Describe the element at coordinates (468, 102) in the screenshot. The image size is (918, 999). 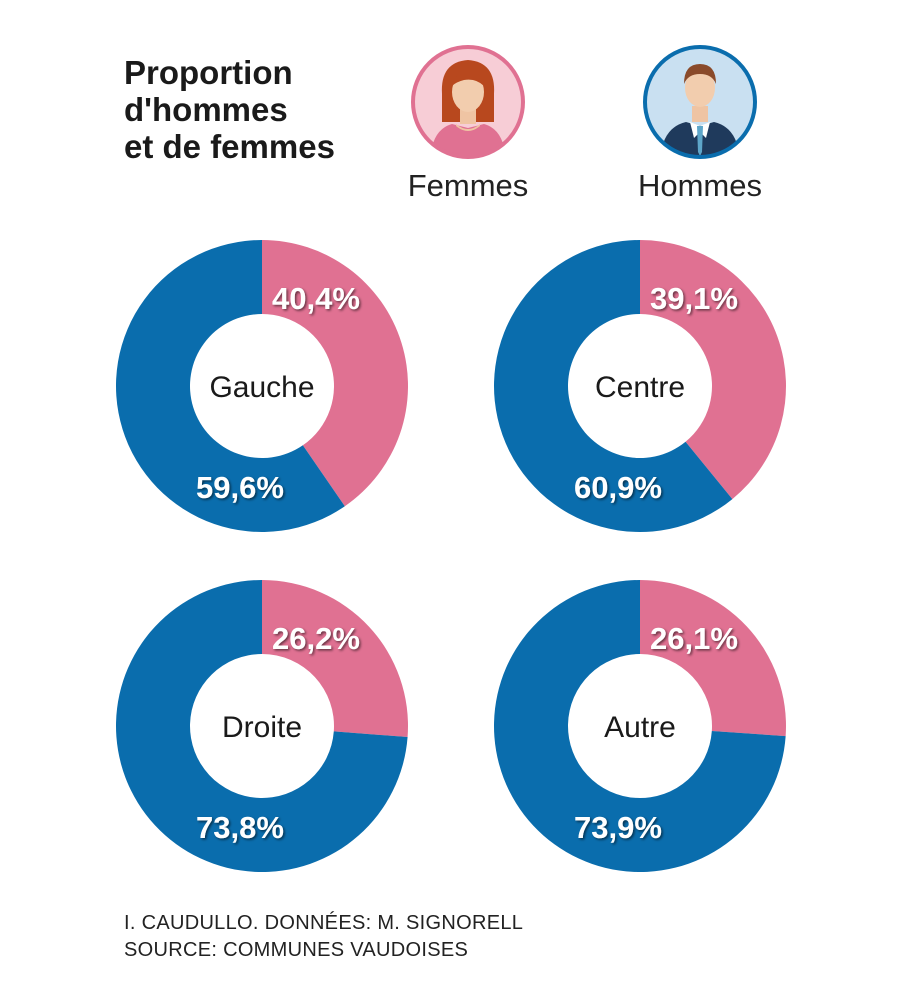
I see `woman-avatar-icon` at that location.